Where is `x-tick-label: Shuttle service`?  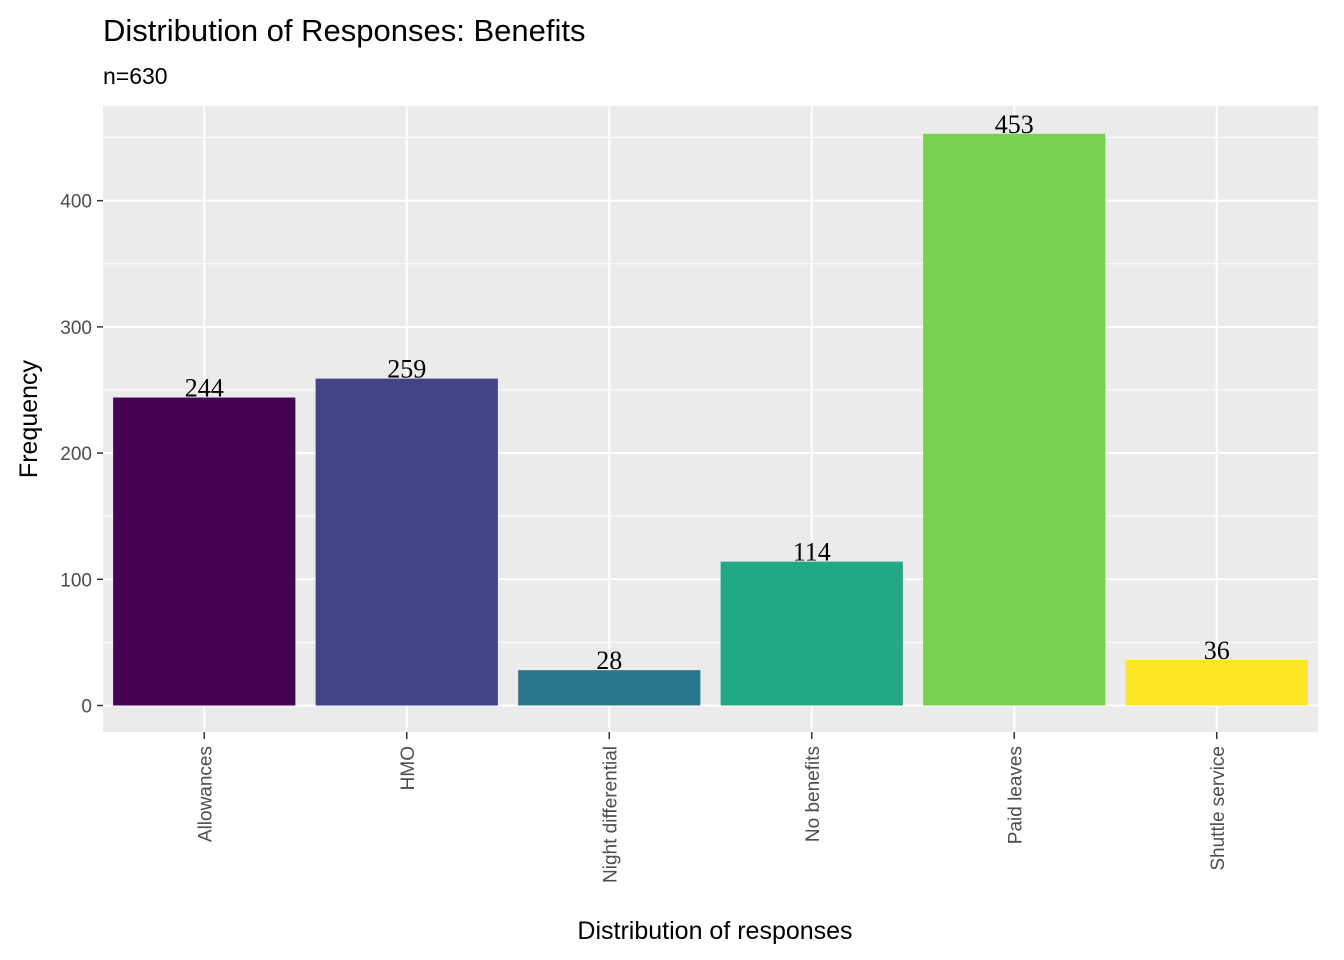 x-tick-label: Shuttle service is located at coordinates (1218, 808).